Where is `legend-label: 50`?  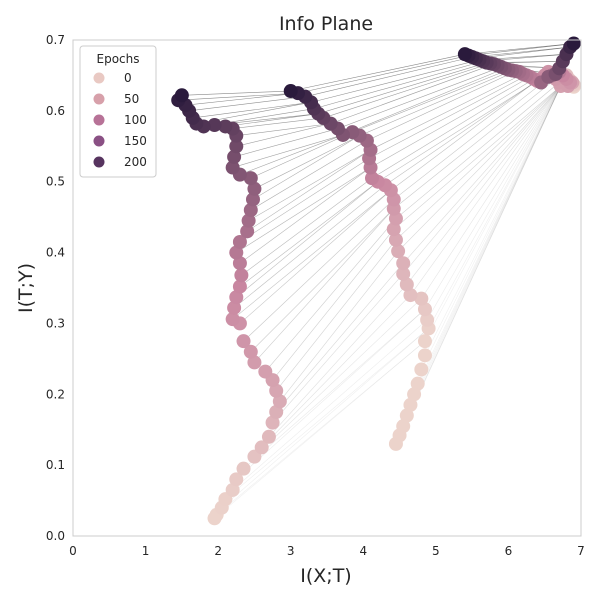
legend-label: 50 is located at coordinates (131, 99).